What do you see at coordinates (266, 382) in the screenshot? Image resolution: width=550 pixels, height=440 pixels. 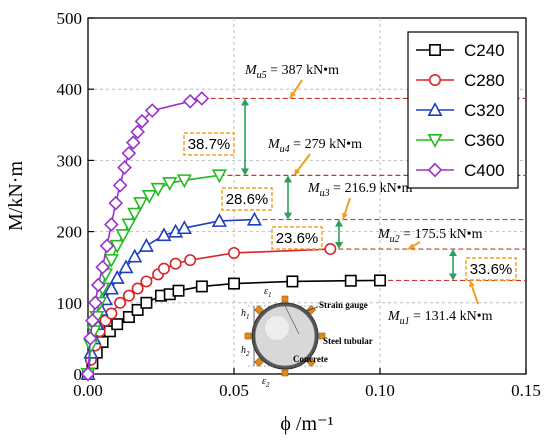 I see `label-e2: ε2` at bounding box center [266, 382].